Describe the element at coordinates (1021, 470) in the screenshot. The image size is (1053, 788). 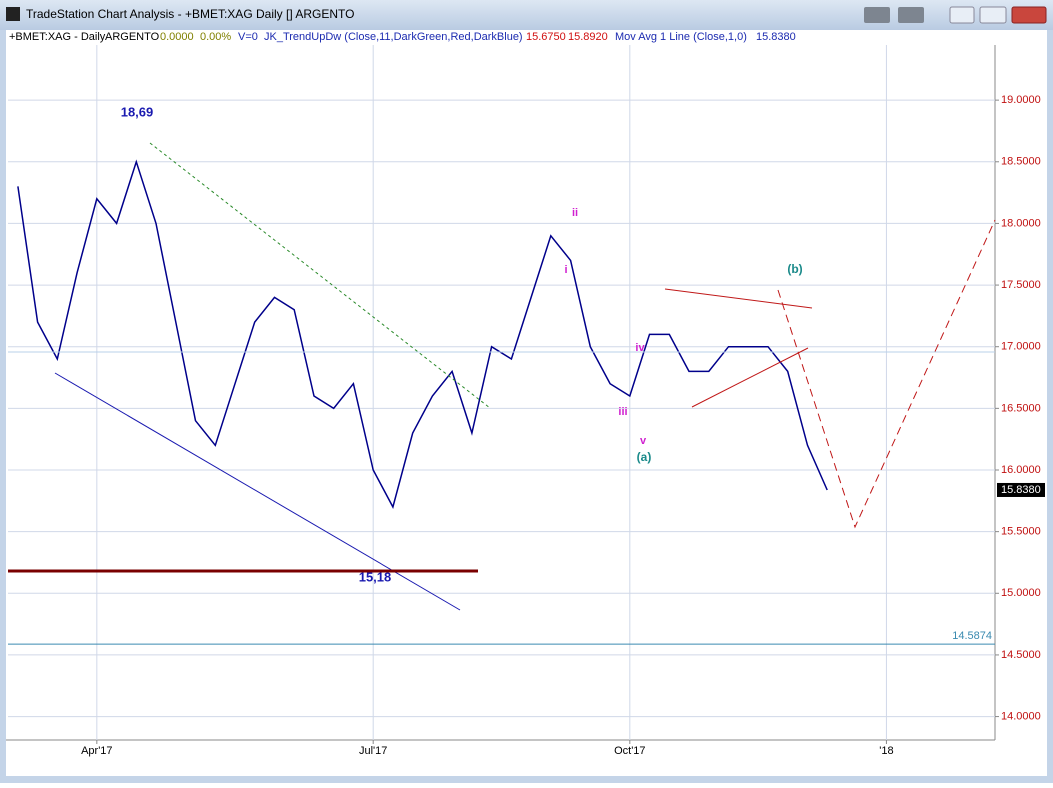
I see `y-tick-label: 16.0000` at that location.